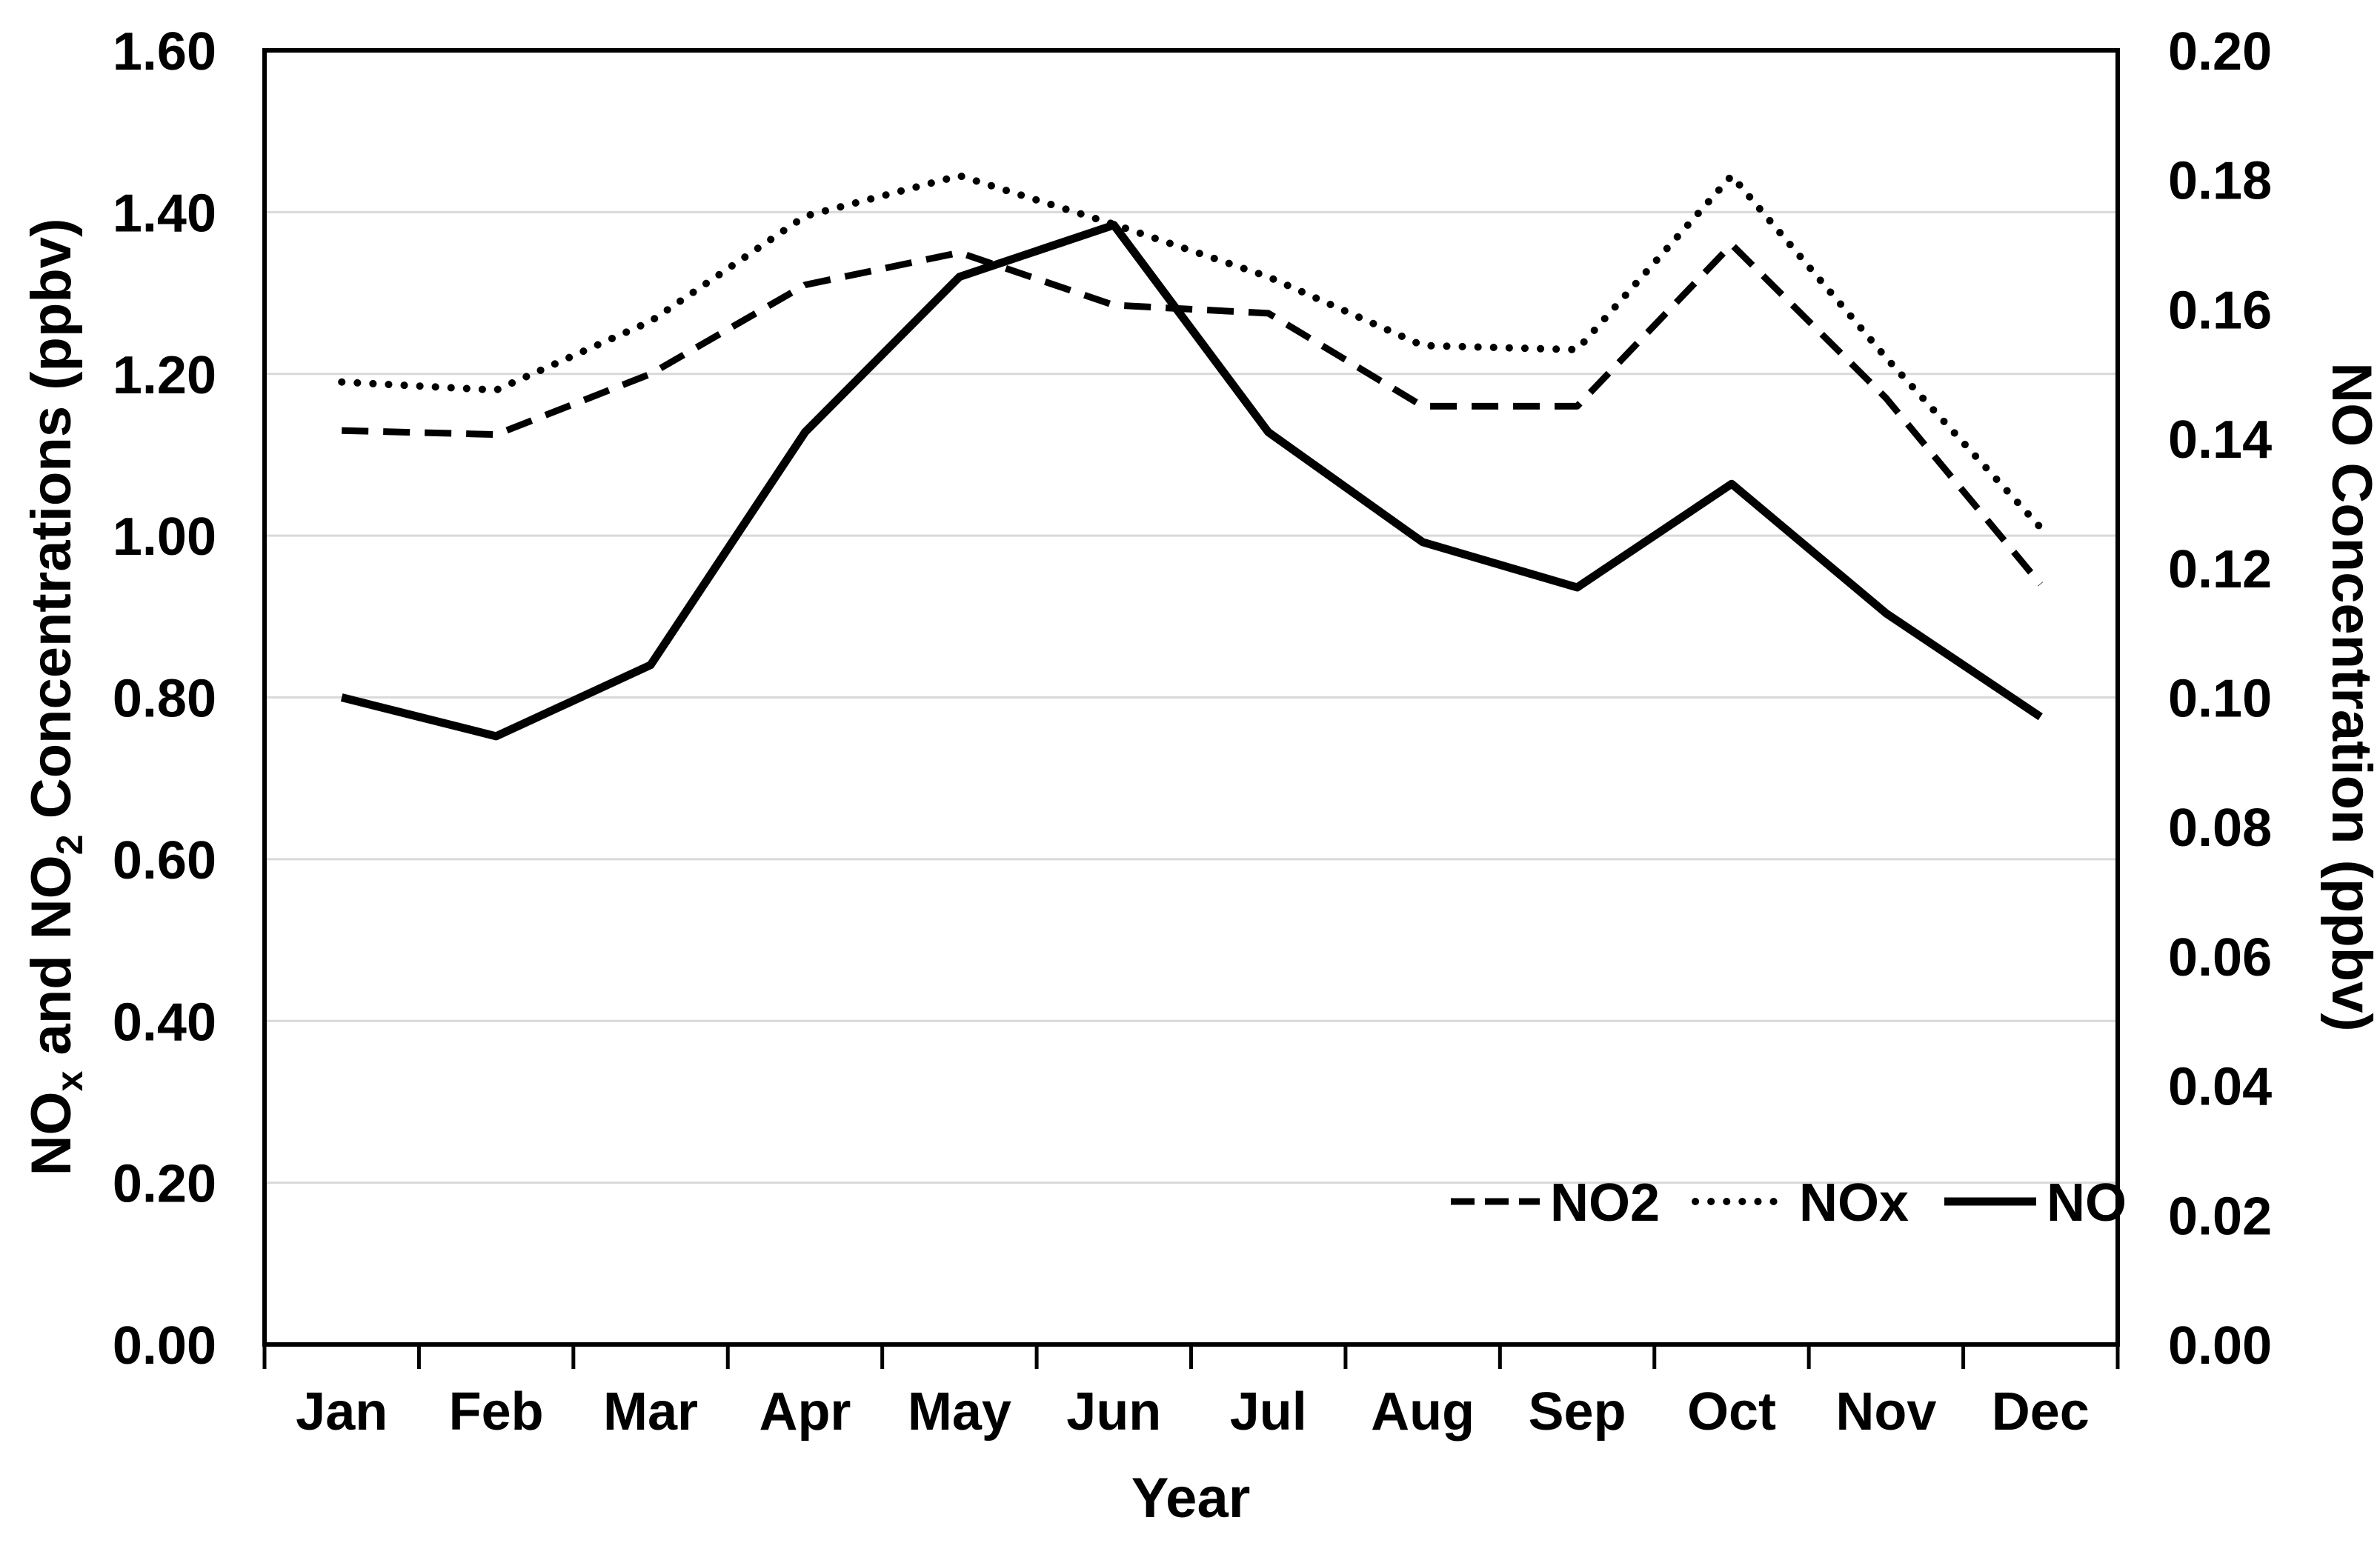 The width and height of the screenshot is (2380, 1543). What do you see at coordinates (2220, 1346) in the screenshot?
I see `right-axis-tick-label: 0.00` at bounding box center [2220, 1346].